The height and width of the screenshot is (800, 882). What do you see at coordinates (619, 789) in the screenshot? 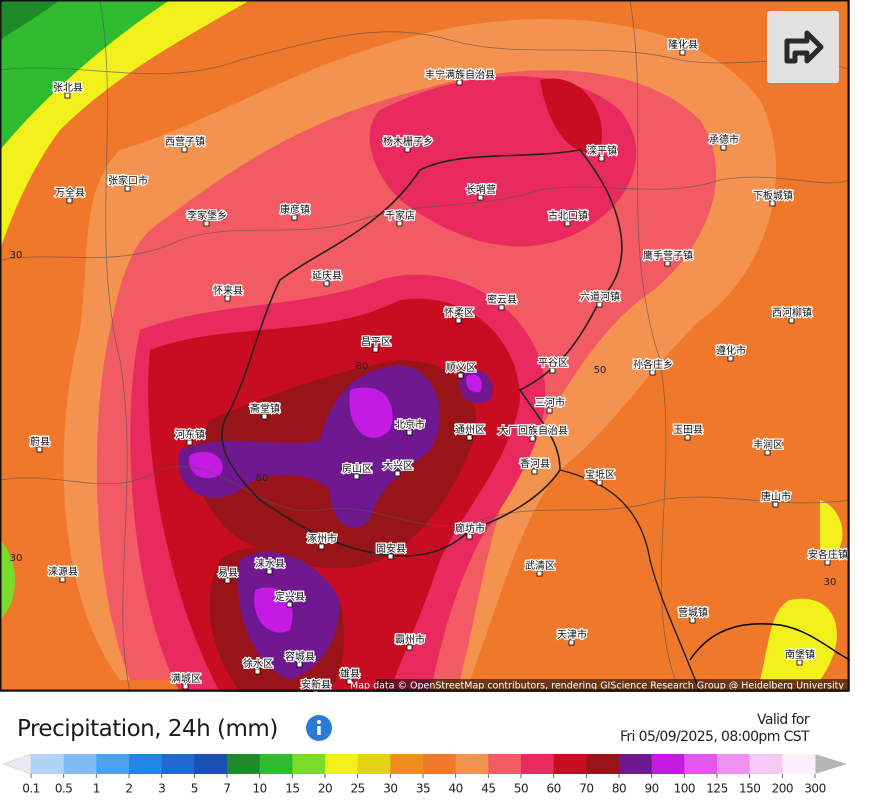
I see `scale-label: 80` at bounding box center [619, 789].